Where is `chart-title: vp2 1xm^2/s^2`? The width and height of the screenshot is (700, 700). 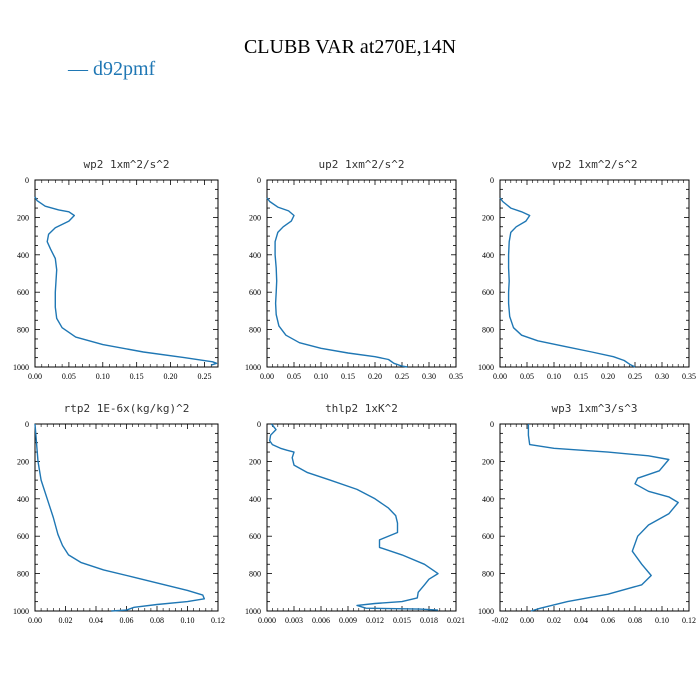 chart-title: vp2 1xm^2/s^2 is located at coordinates (594, 164).